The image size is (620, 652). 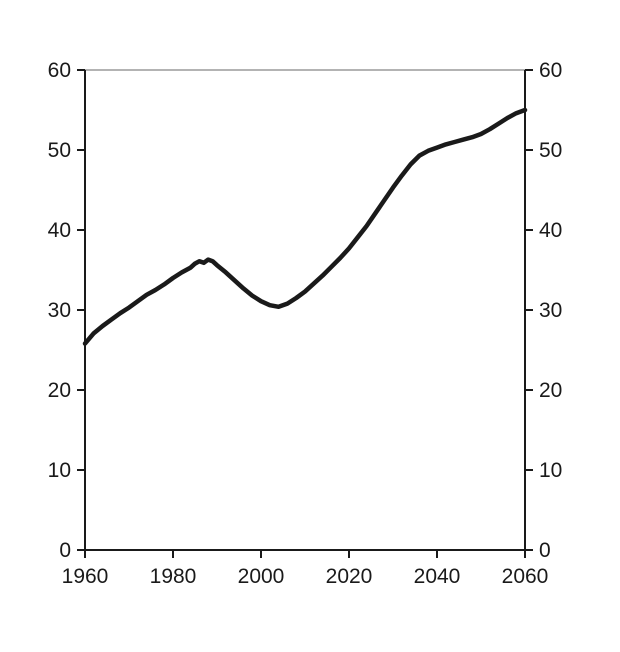 What do you see at coordinates (59, 470) in the screenshot?
I see `y-axis-left-tick-label: 10` at bounding box center [59, 470].